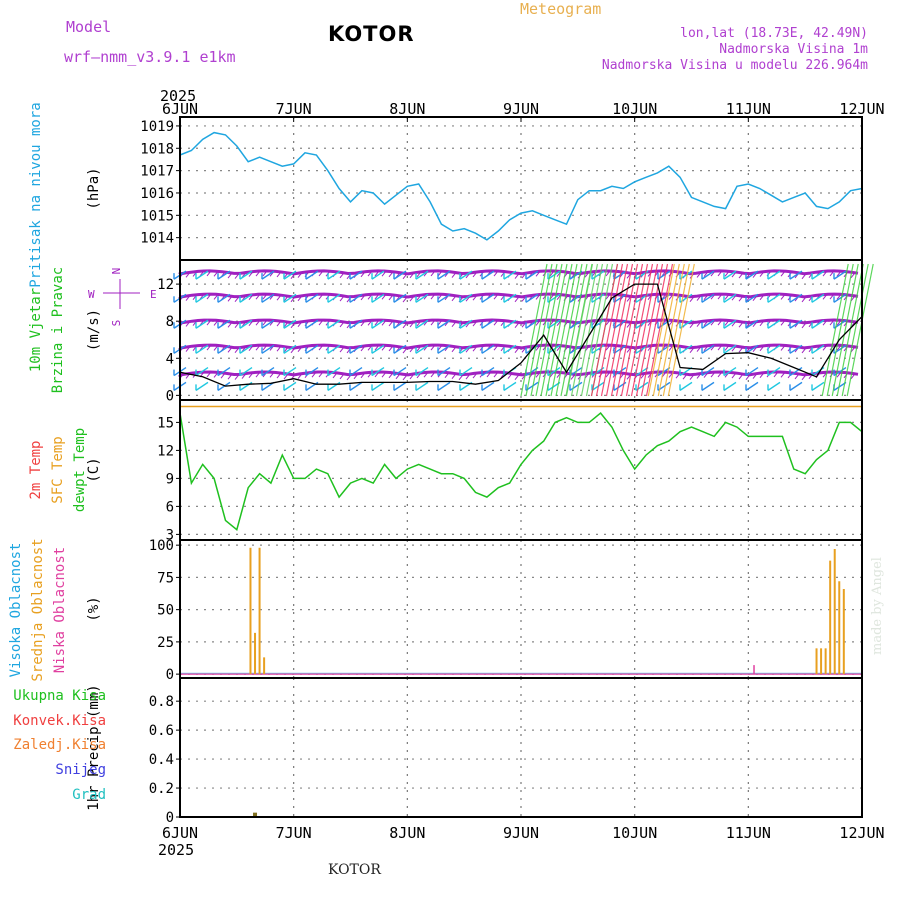 This screenshot has height=900, width=900. Describe the element at coordinates (161, 546) in the screenshot. I see `y-tick-label: 100` at that location.